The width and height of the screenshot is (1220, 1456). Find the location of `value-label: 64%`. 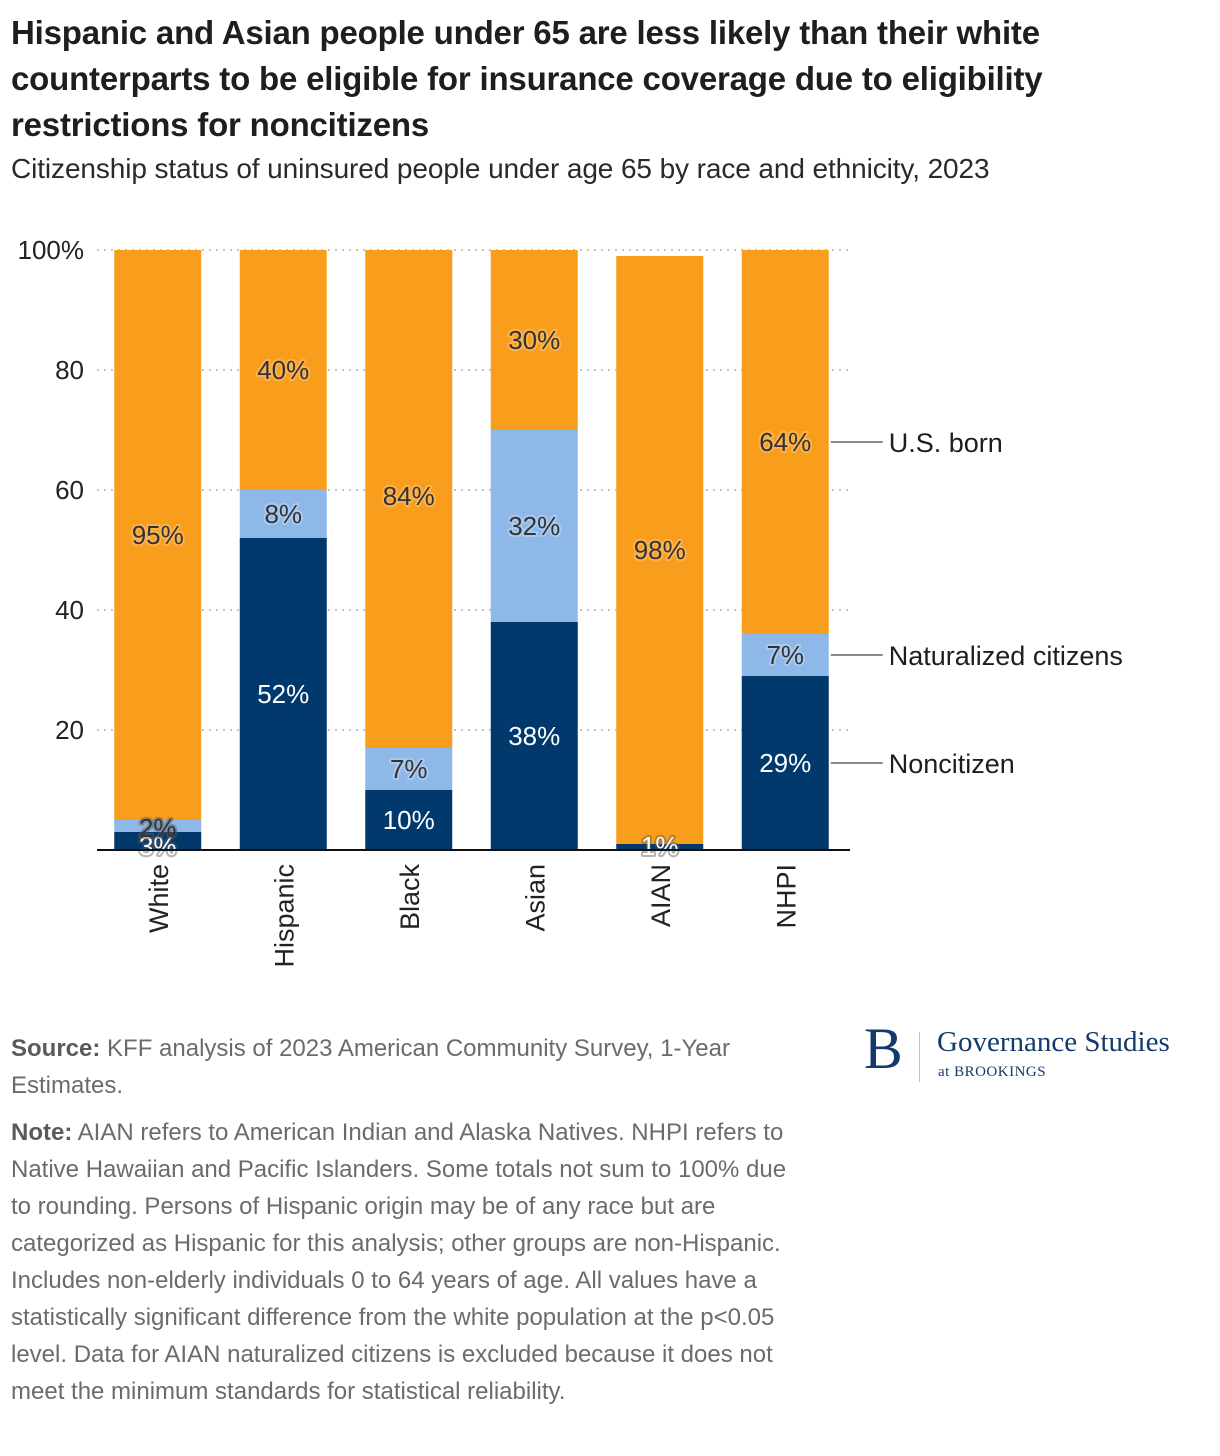

value-label: 64% is located at coordinates (785, 442).